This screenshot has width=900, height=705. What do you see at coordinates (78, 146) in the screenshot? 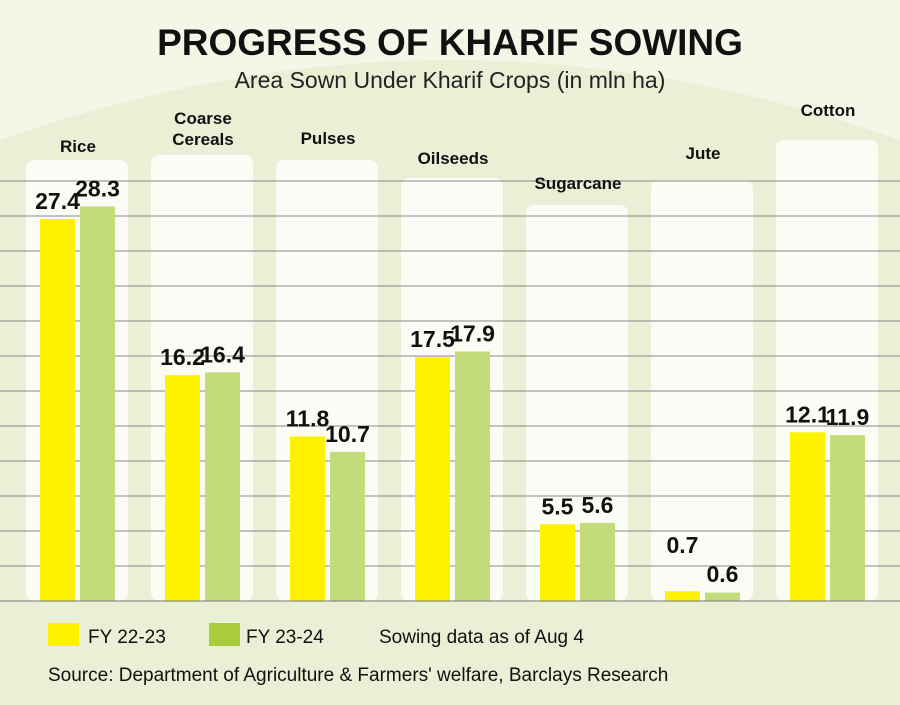
I see `category-label-rice: Rice` at bounding box center [78, 146].